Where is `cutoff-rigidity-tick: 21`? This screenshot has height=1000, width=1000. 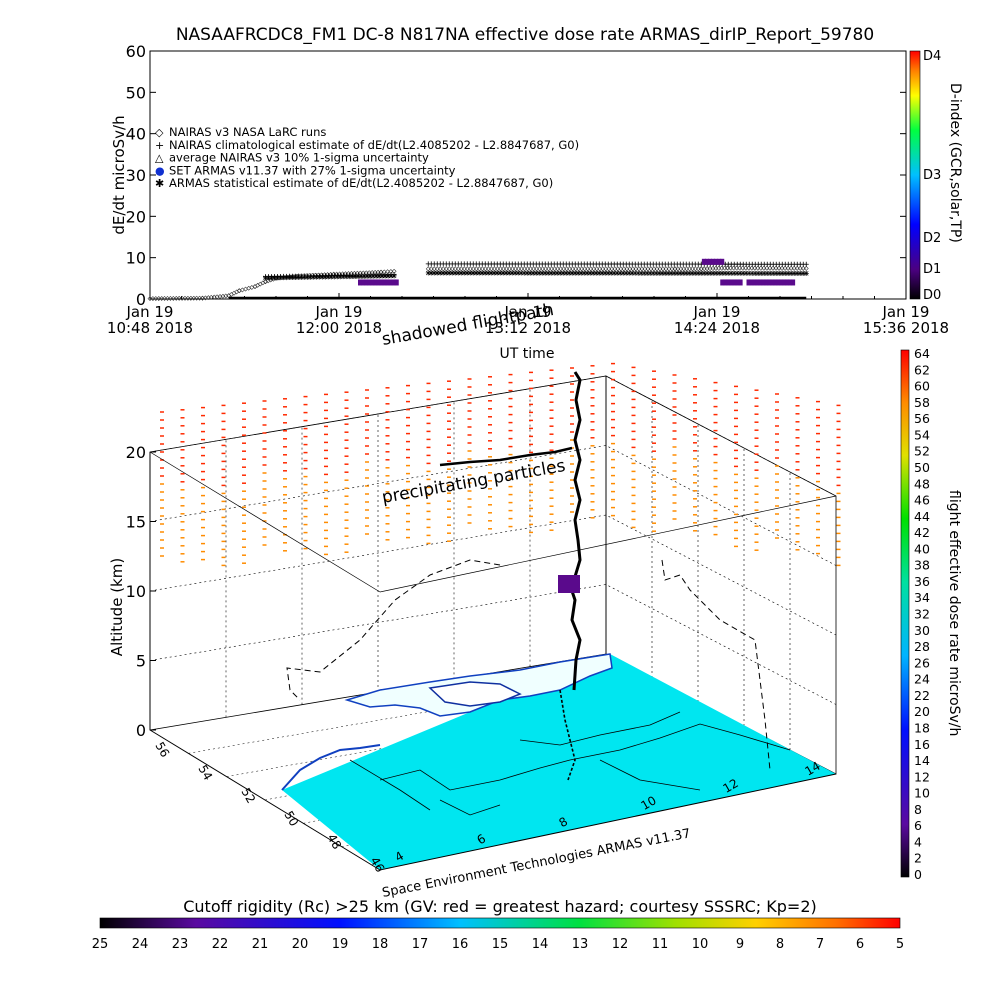 cutoff-rigidity-tick: 21 is located at coordinates (260, 944).